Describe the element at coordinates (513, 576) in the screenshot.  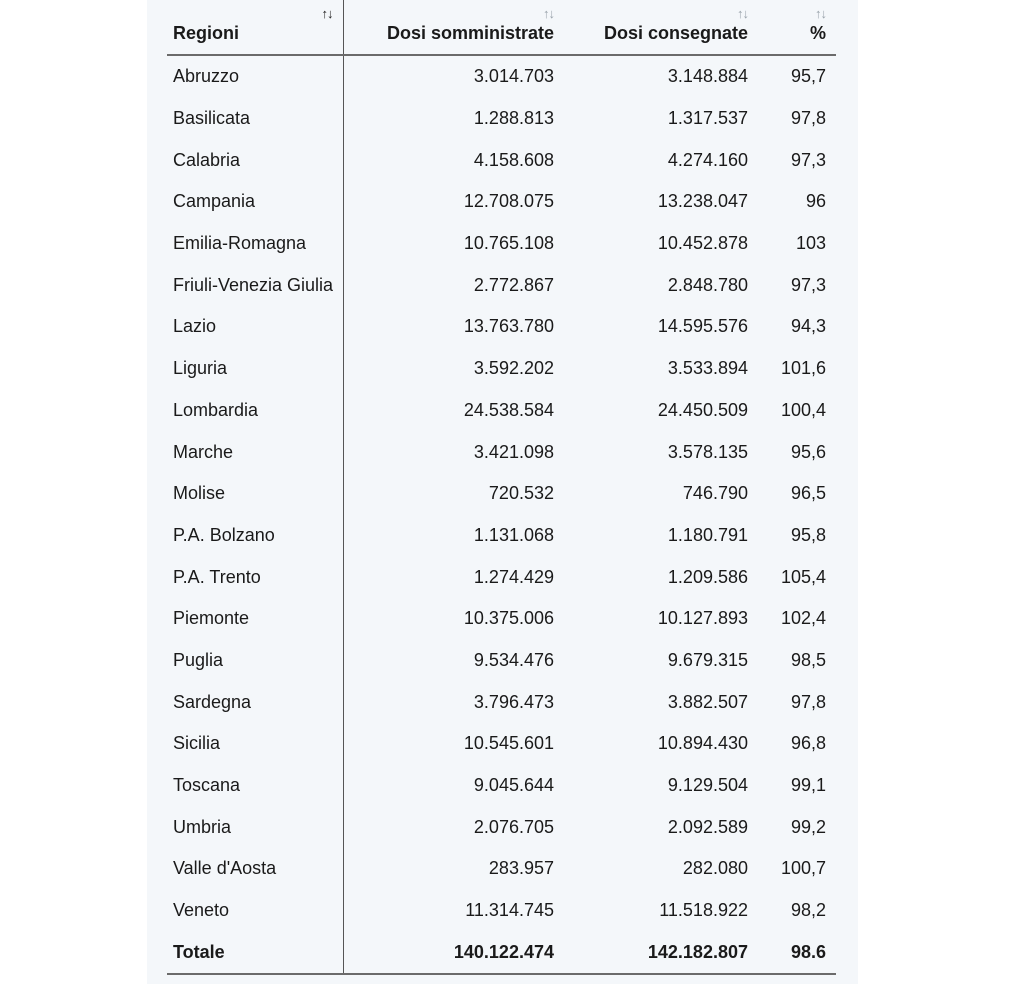
I see `cell-administered: 1.274.429` at that location.